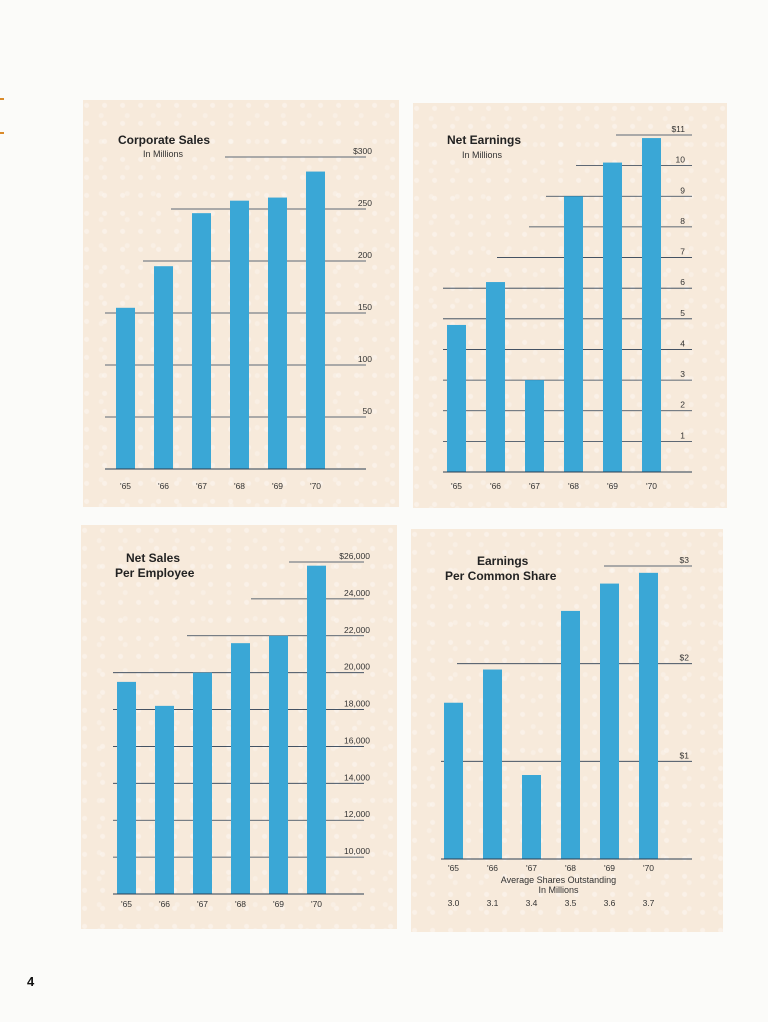 The height and width of the screenshot is (1022, 768). I want to click on y-tick-label: 18,000, so click(357, 704).